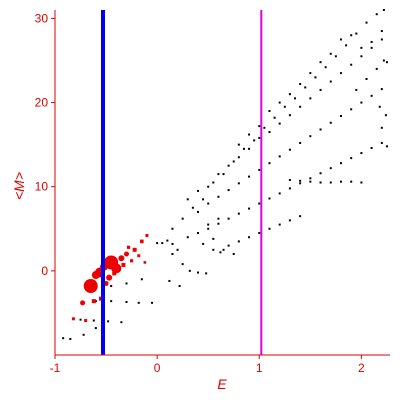 This screenshot has height=400, width=400. What do you see at coordinates (222, 384) in the screenshot?
I see `x-axis-label: E` at bounding box center [222, 384].